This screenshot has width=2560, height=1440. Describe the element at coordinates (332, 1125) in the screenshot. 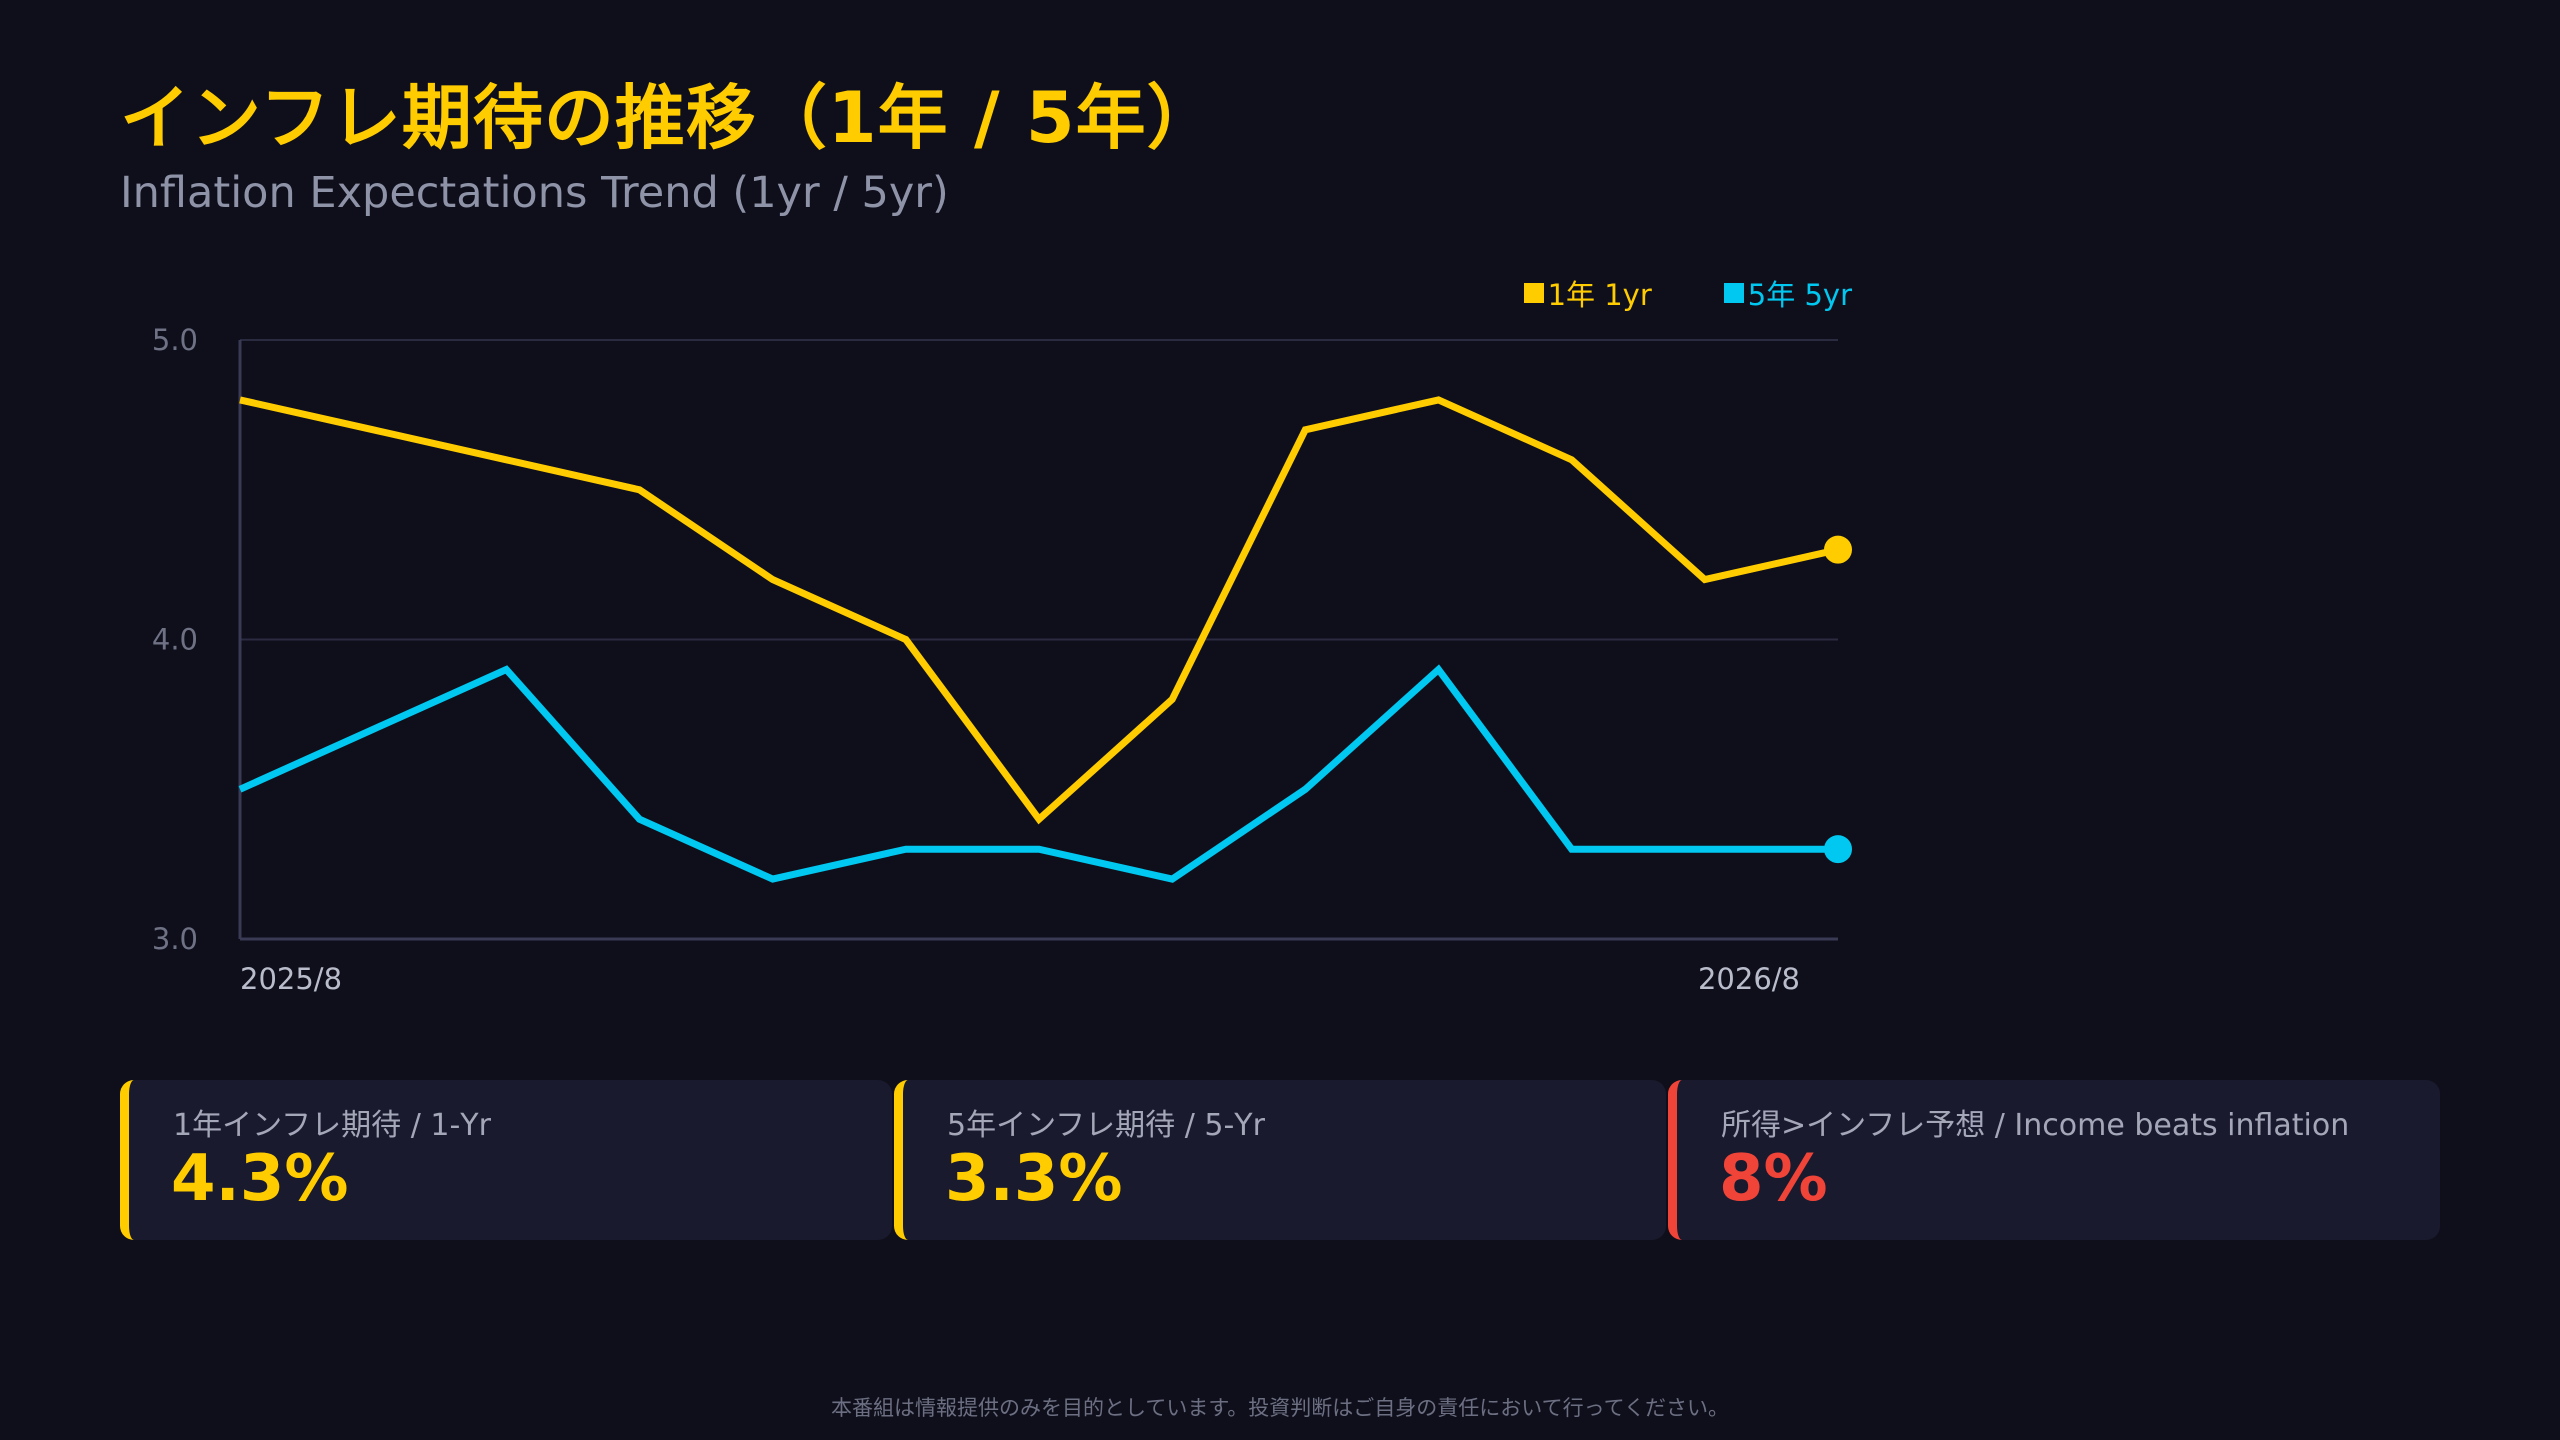

I see `stat-card-label: 1年インフレ期待 / 1-Yr` at that location.